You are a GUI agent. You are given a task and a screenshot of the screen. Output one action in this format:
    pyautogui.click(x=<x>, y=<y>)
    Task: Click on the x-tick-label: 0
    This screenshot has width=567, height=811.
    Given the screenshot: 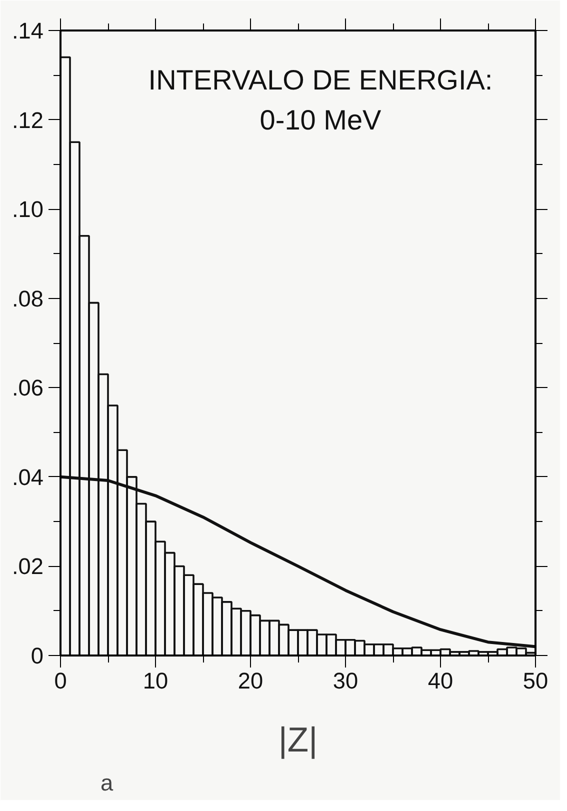 What is the action you would take?
    pyautogui.click(x=60, y=681)
    